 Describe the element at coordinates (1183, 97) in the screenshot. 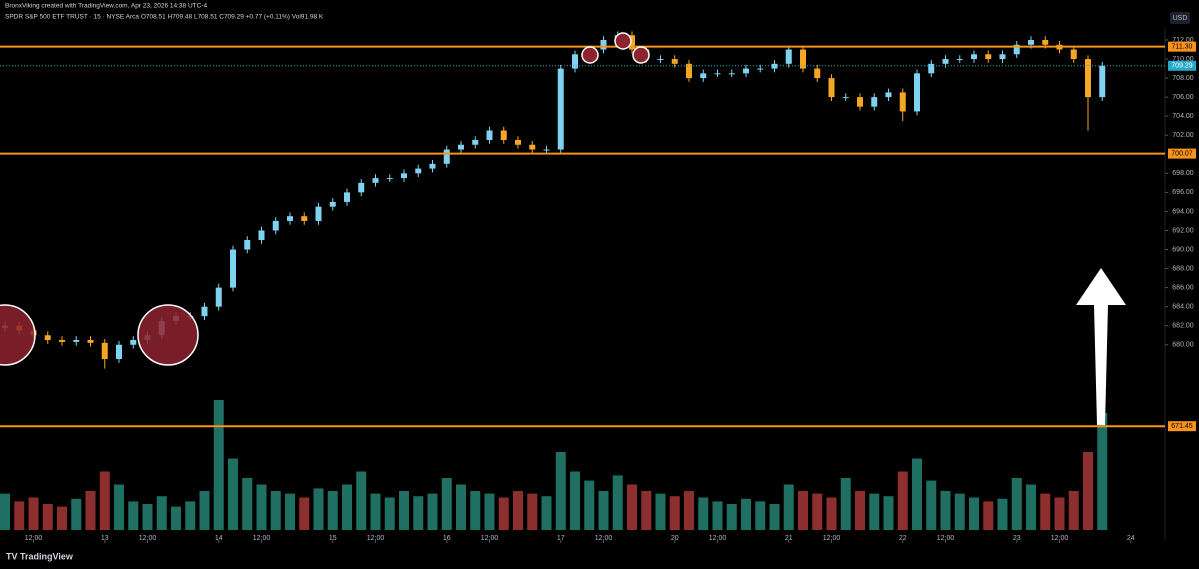

I see `y-tick-label: 706.00` at that location.